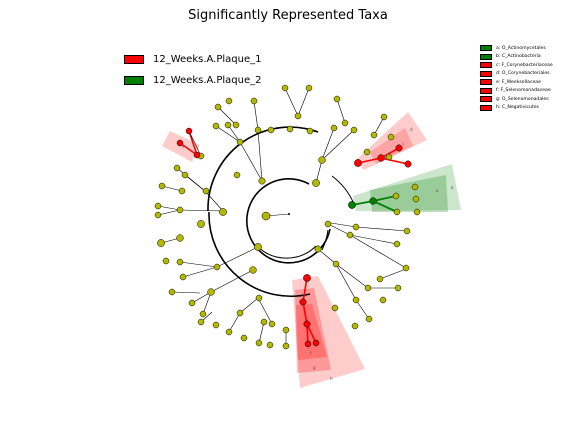 This screenshot has width=576, height=432. Describe the element at coordinates (403, 143) in the screenshot. I see `sector-letter-c: c` at that location.